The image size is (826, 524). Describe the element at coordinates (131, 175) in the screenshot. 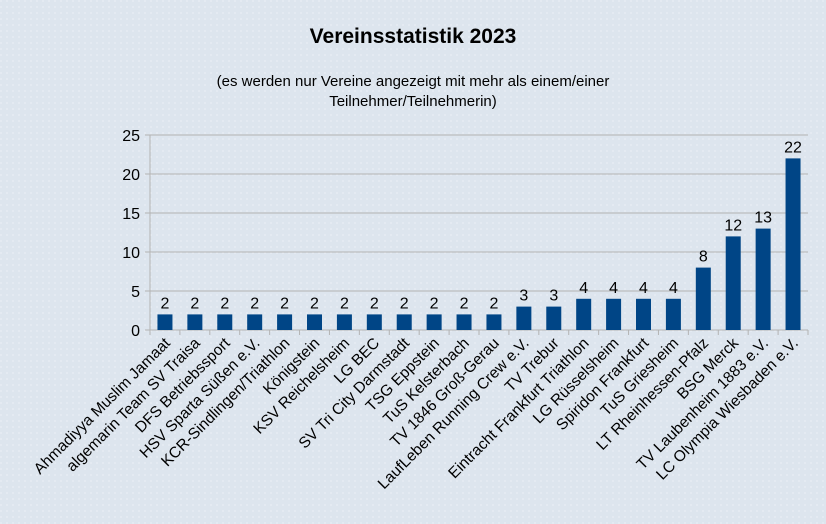

I see `y-tick-label: 20` at that location.